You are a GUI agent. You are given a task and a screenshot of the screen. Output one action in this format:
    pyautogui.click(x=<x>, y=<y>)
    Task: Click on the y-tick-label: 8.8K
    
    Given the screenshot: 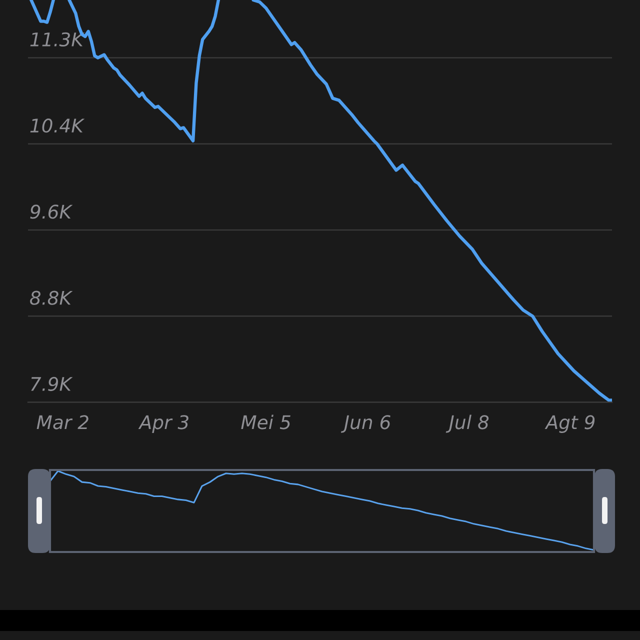 What is the action you would take?
    pyautogui.click(x=51, y=297)
    